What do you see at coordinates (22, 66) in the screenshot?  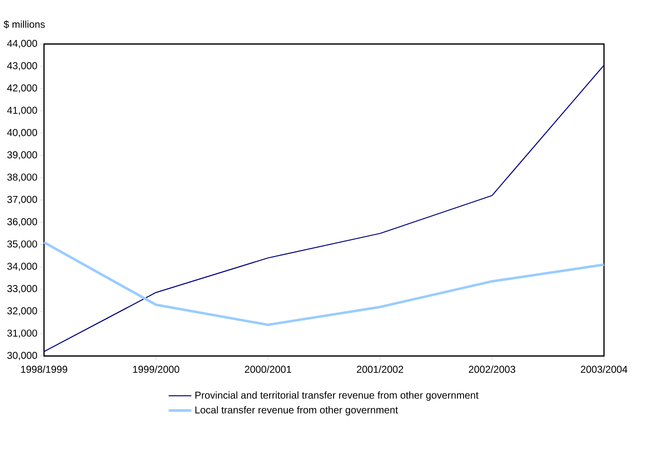 I see `y-tick-label: 43,000` at bounding box center [22, 66].